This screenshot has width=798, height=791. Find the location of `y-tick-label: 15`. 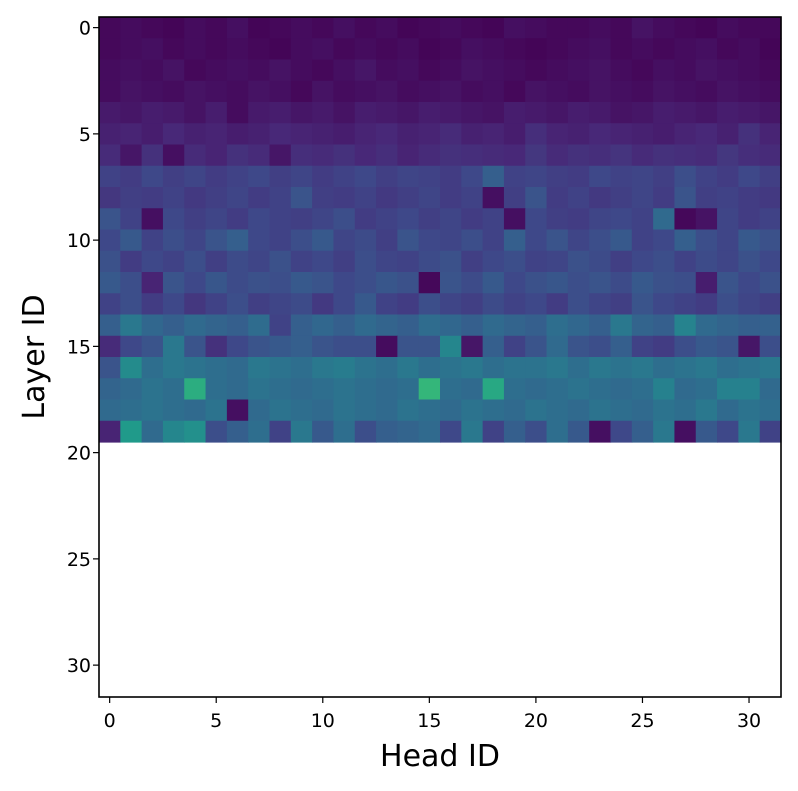

y-tick-label: 15 is located at coordinates (79, 347).